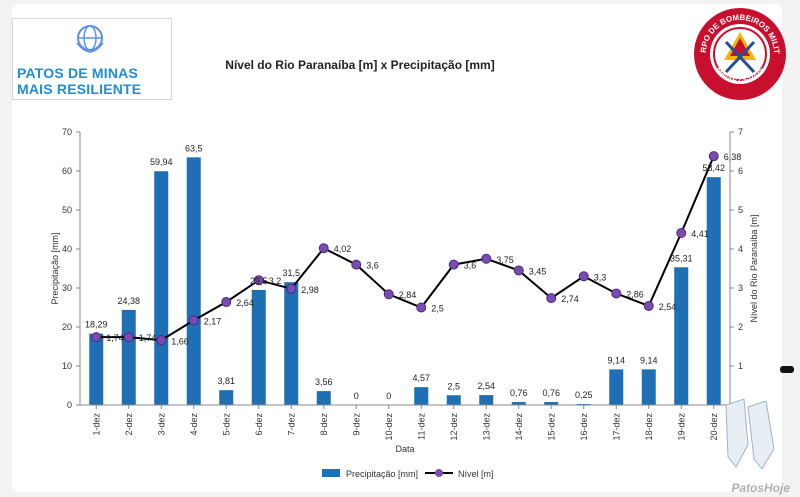 This screenshot has height=497, width=800. I want to click on y2-tick-label: 2, so click(740, 327).